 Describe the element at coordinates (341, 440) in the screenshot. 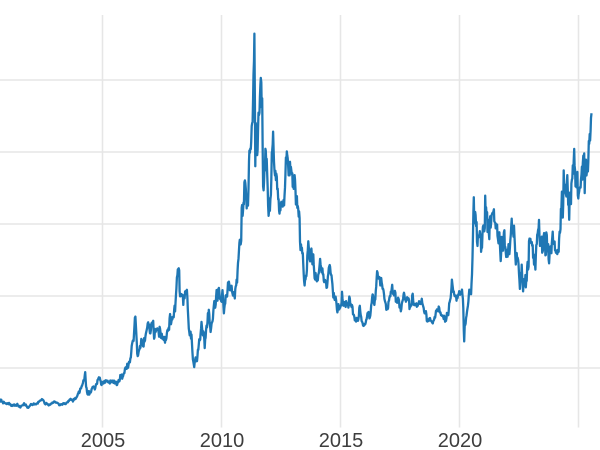

I see `svg-text: 2015` at that location.